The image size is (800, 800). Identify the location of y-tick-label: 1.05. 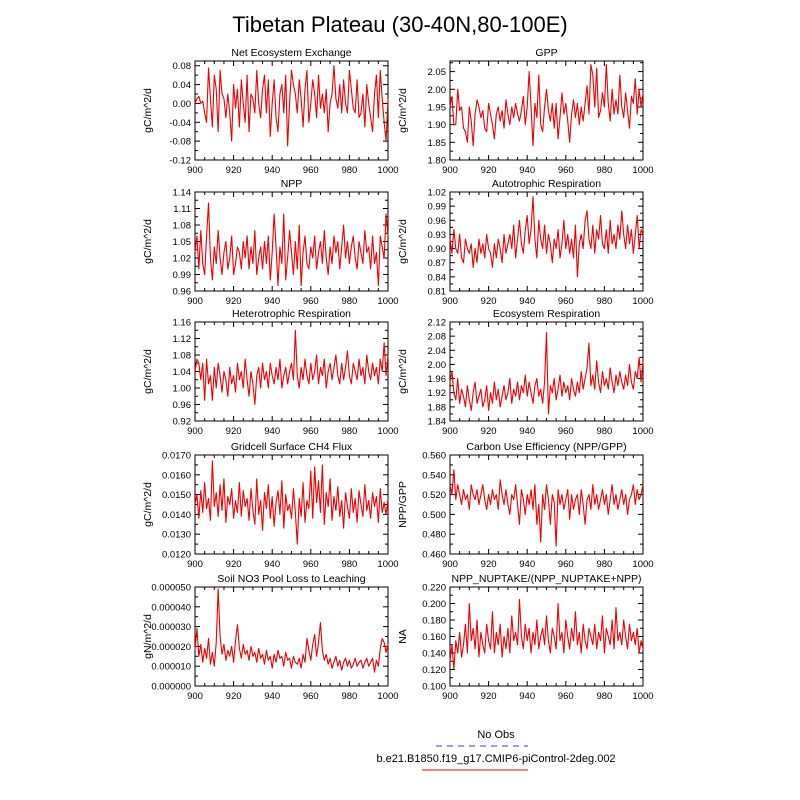
(182, 242).